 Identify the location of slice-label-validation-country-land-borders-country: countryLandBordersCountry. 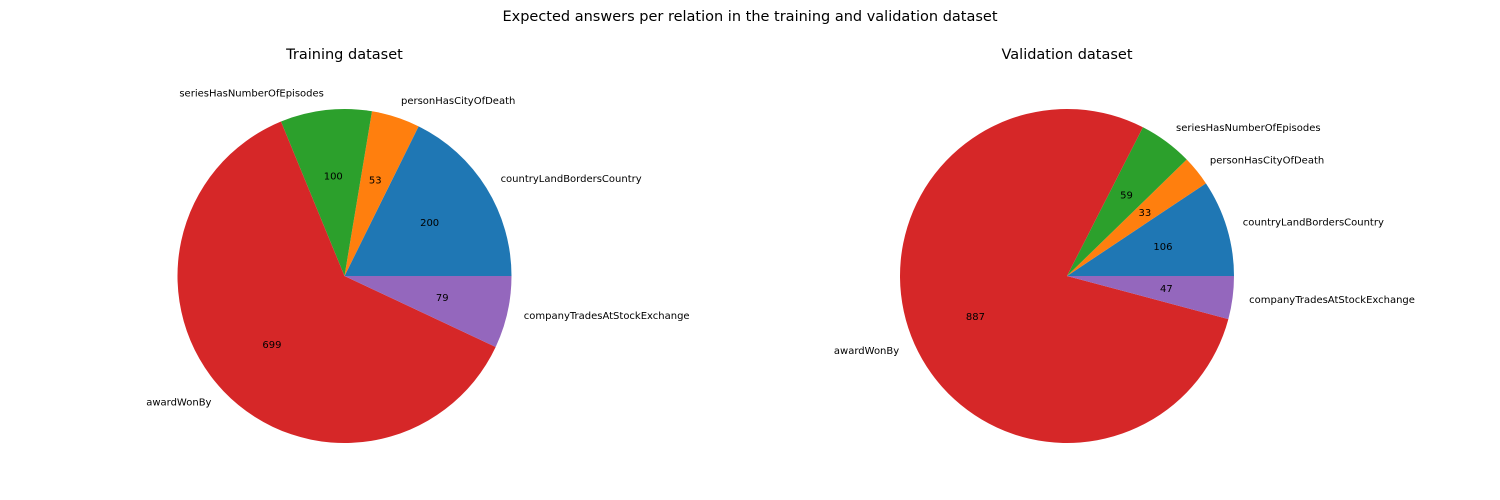
(1313, 223).